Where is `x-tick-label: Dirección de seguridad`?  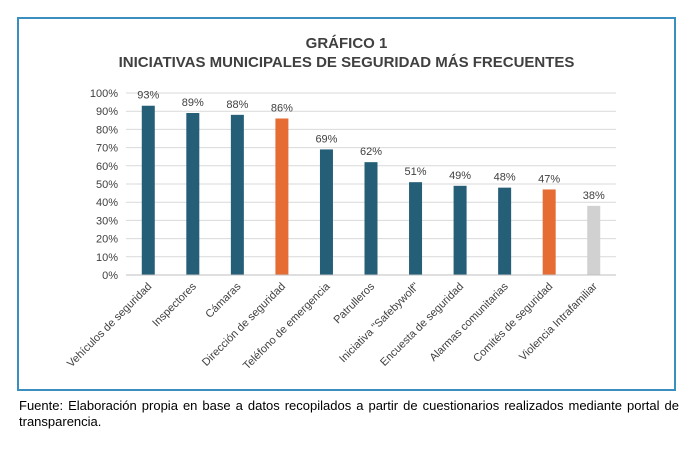
x-tick-label: Dirección de seguridad is located at coordinates (244, 325).